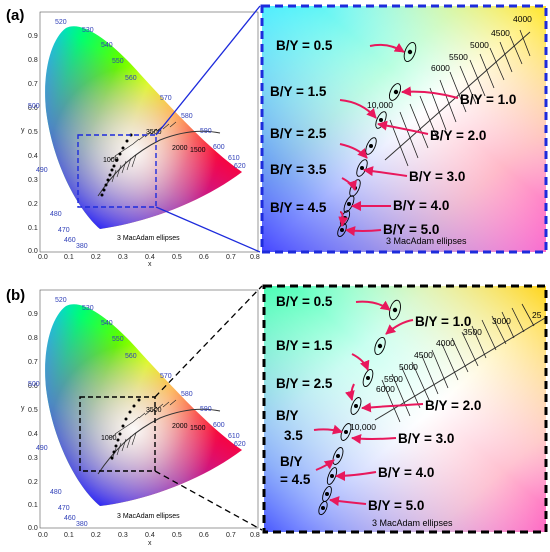 This screenshot has width=550, height=552. What do you see at coordinates (380, 105) in the screenshot?
I see `cct-label: 10,000` at bounding box center [380, 105].